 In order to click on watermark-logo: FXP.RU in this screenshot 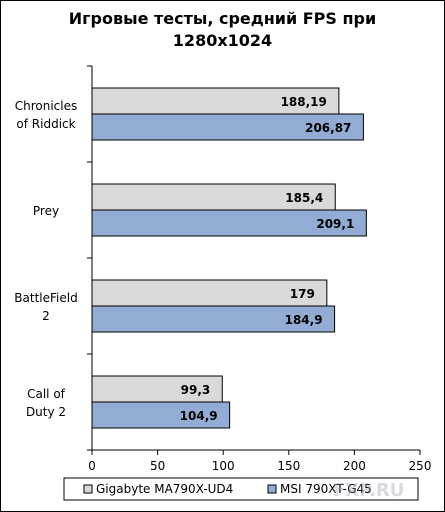, I will do `click(369, 490)`.